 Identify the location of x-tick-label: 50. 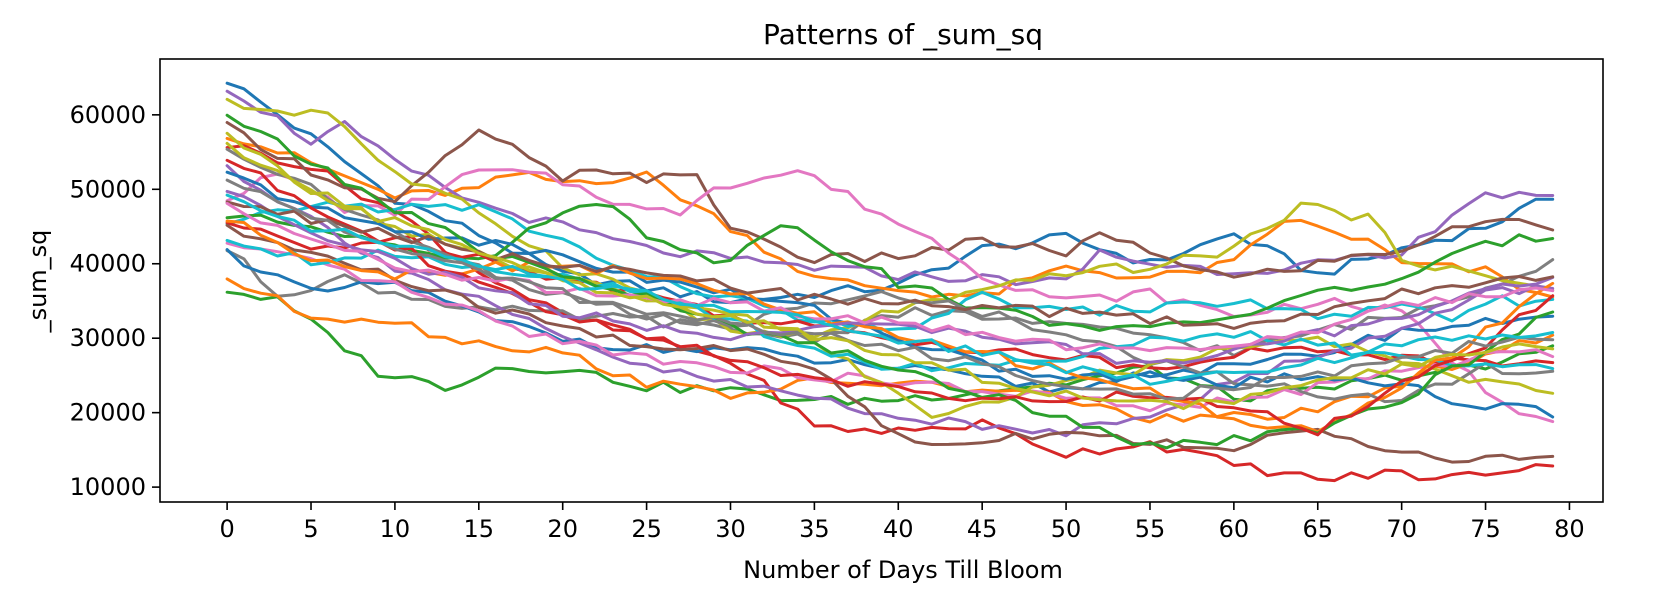
(1066, 529).